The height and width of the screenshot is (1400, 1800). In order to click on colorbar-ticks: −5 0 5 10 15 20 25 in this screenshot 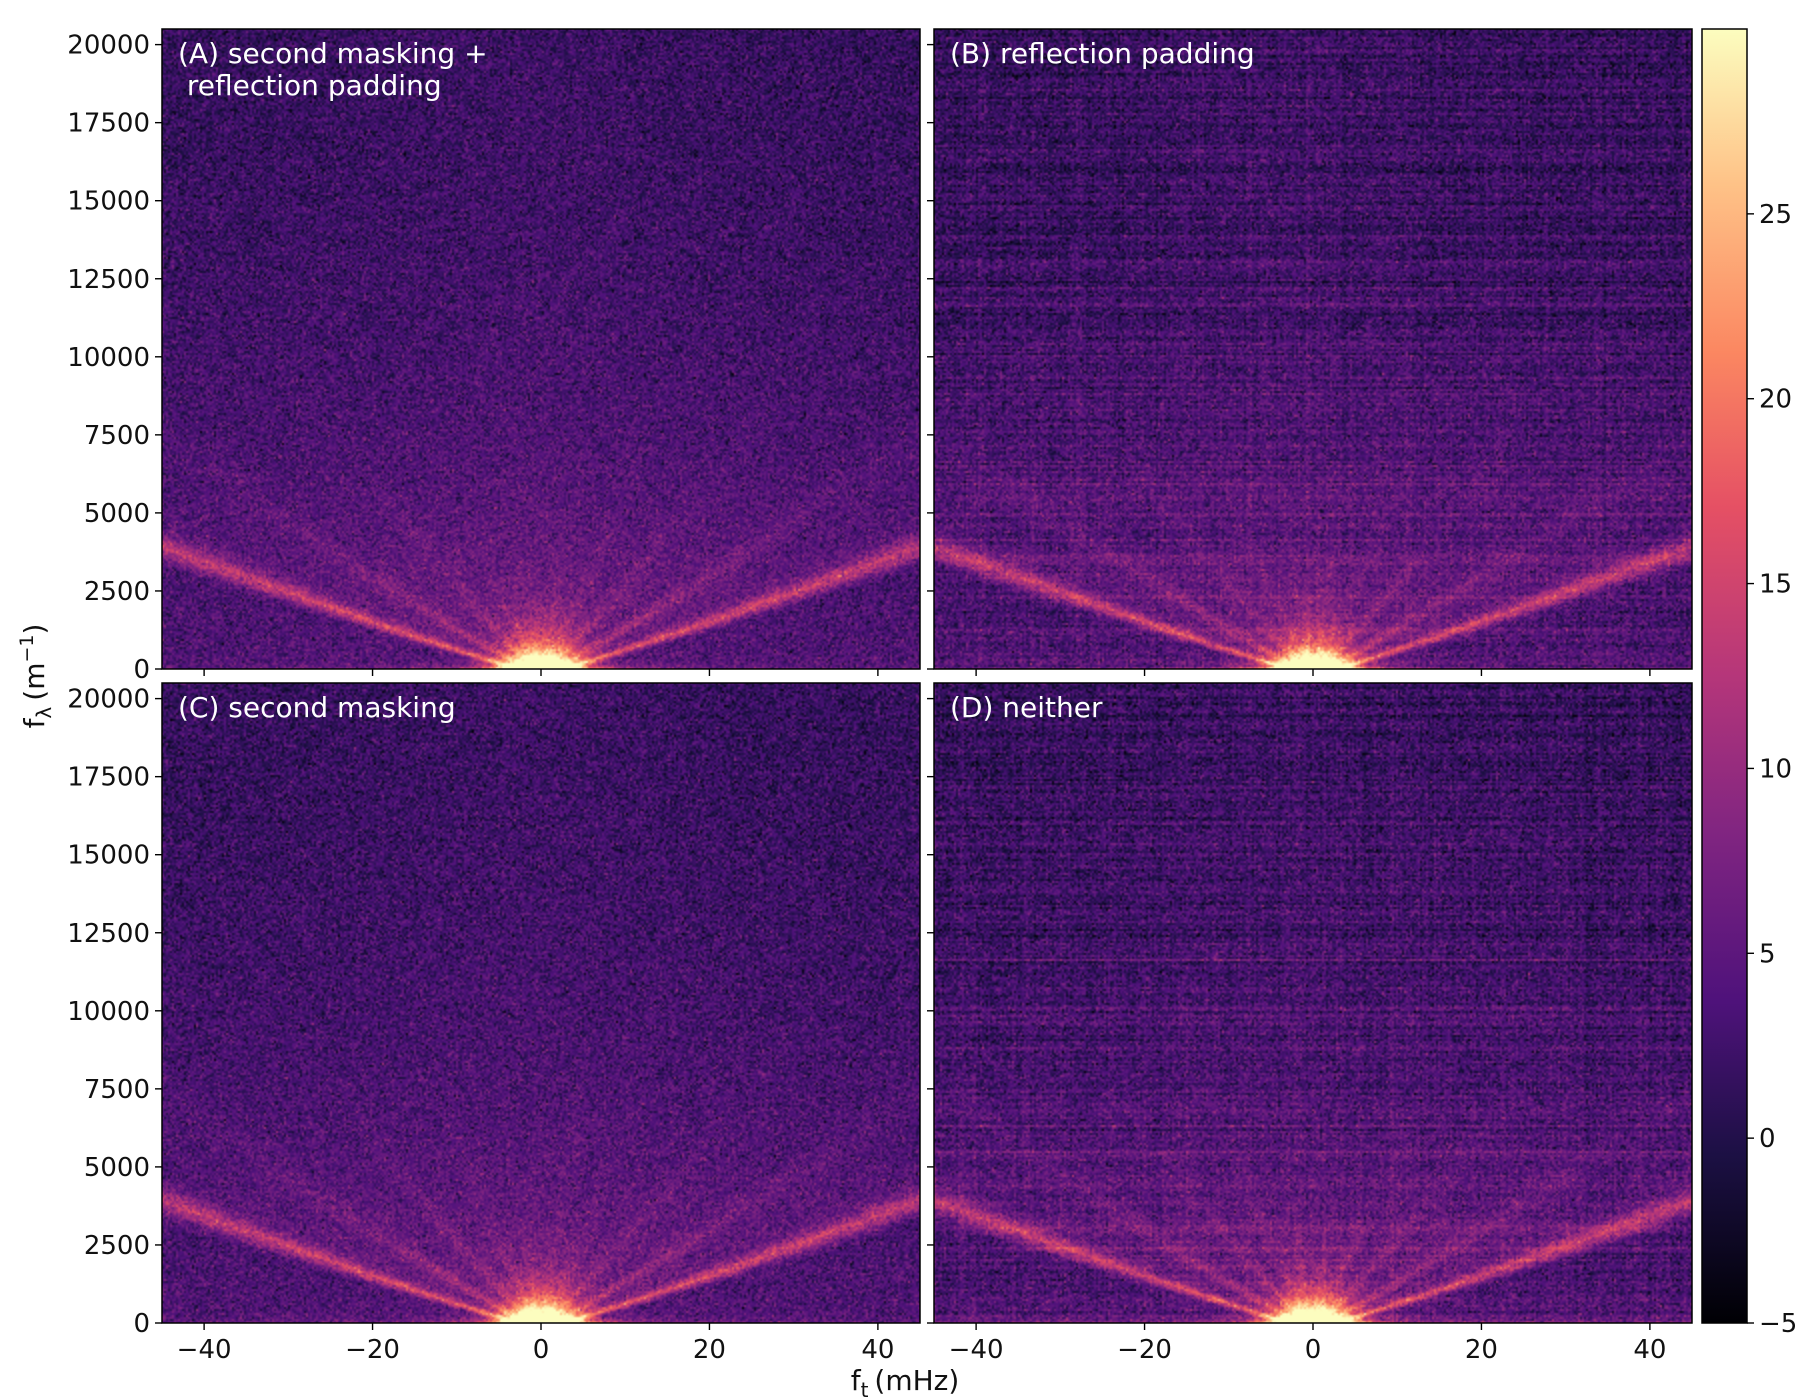, I will do `click(1772, 769)`.